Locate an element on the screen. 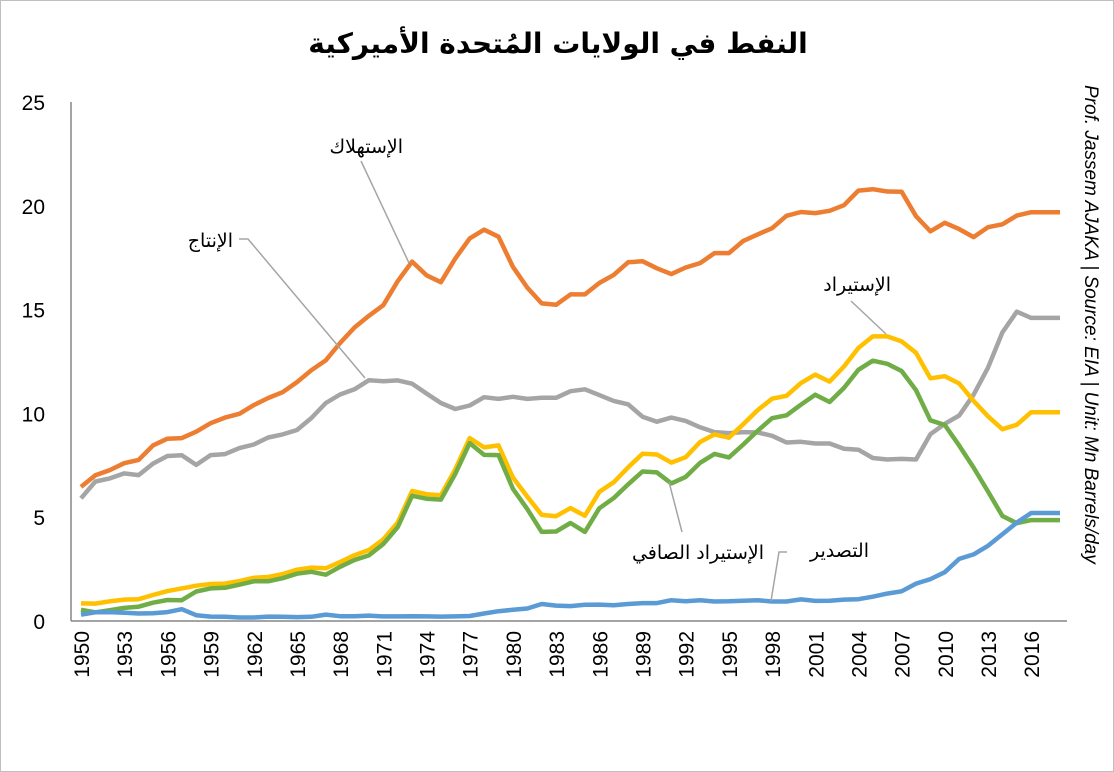 Image resolution: width=1114 pixels, height=772 pixels. leader-line-exports is located at coordinates (778, 576).